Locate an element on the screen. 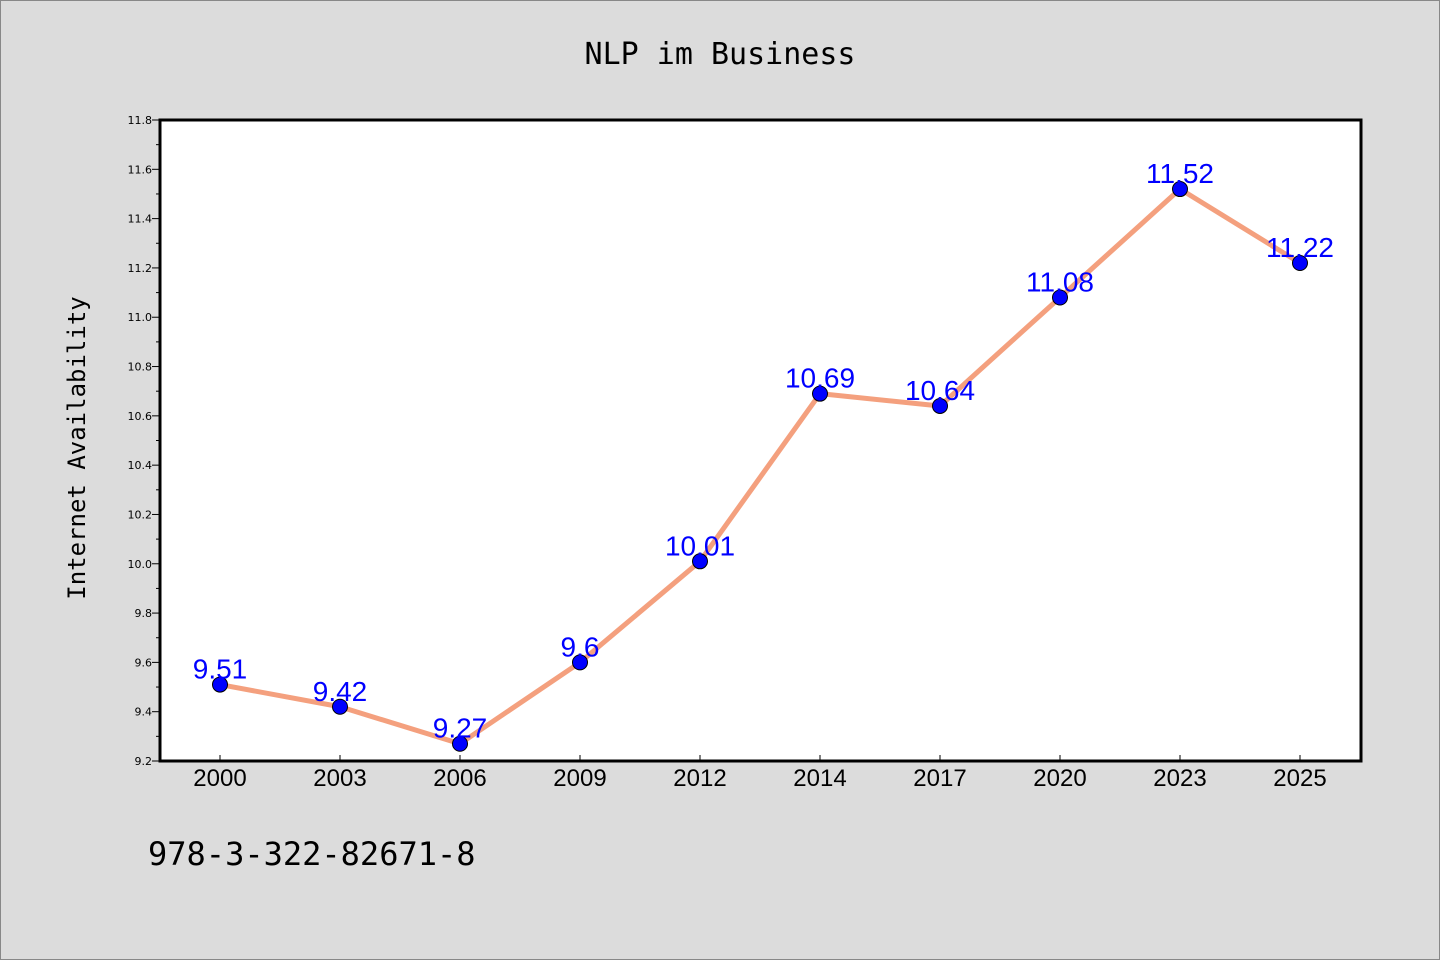 Image resolution: width=1440 pixels, height=960 pixels. y-tick-label: 9.8 is located at coordinates (144, 613).